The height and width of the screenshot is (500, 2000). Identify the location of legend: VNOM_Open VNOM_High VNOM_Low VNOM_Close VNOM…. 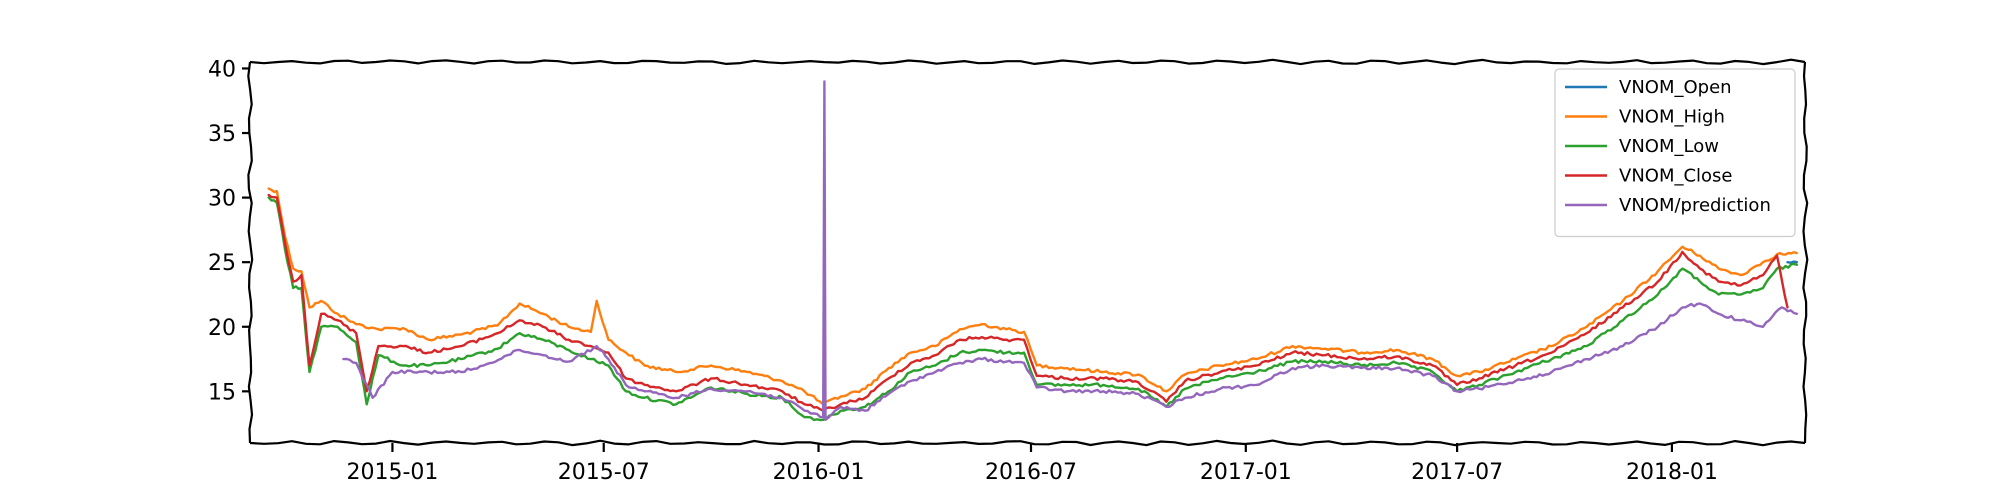
(1675, 153).